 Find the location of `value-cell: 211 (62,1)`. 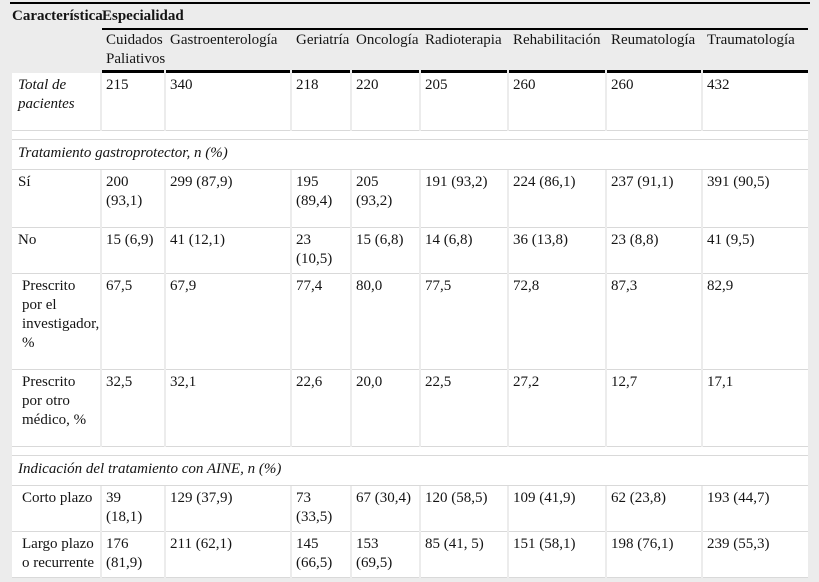

value-cell: 211 (62,1) is located at coordinates (228, 555).